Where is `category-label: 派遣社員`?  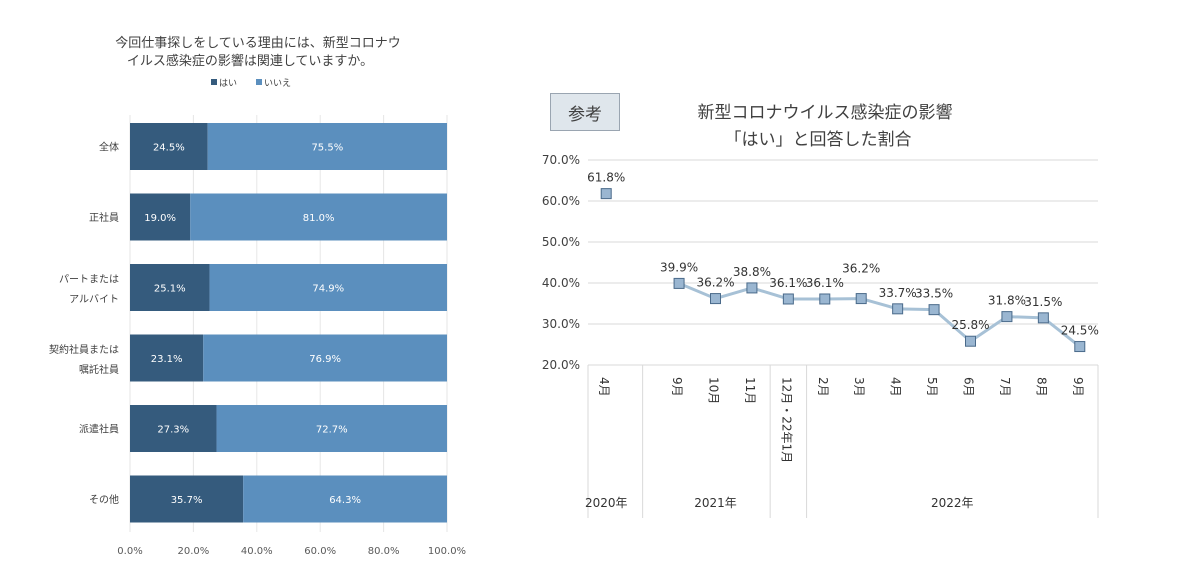
category-label: 派遣社員 is located at coordinates (99, 429).